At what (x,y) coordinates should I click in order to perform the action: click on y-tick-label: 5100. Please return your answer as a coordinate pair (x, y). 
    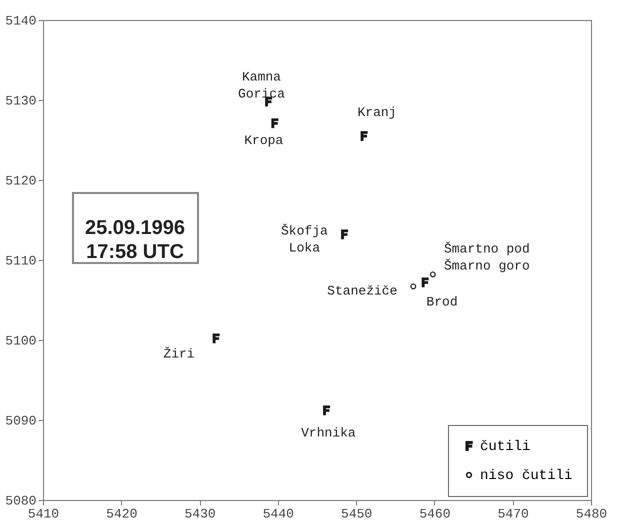
    Looking at the image, I should click on (20, 341).